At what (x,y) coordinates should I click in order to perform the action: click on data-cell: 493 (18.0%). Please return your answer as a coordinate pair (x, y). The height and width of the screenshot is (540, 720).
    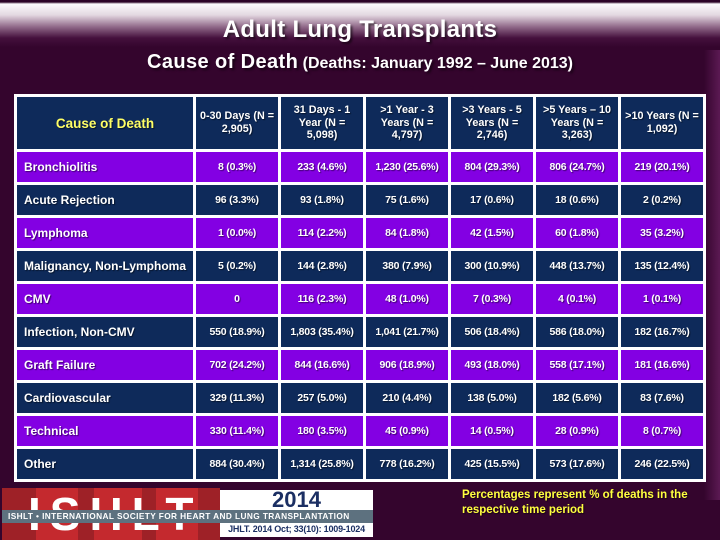
    Looking at the image, I should click on (492, 365).